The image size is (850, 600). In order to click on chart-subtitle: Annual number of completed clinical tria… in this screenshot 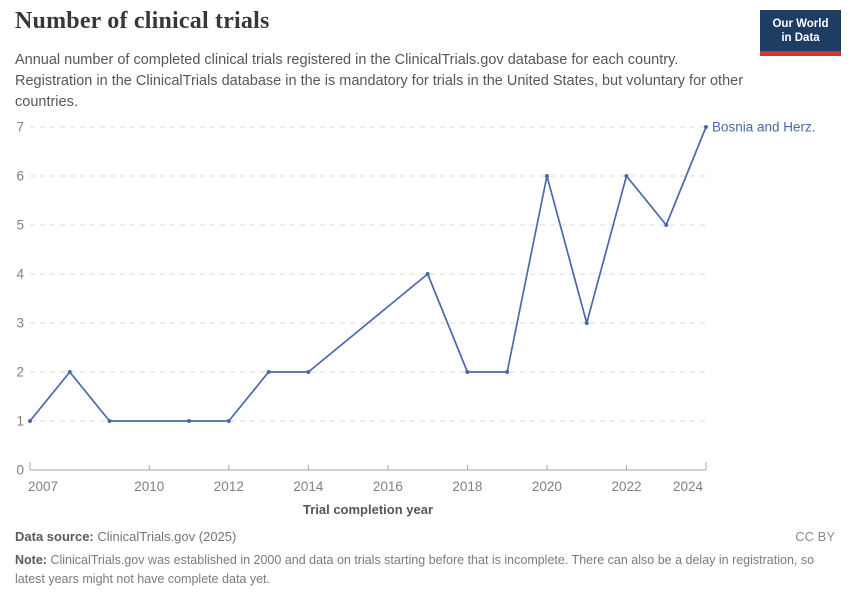, I will do `click(379, 81)`.